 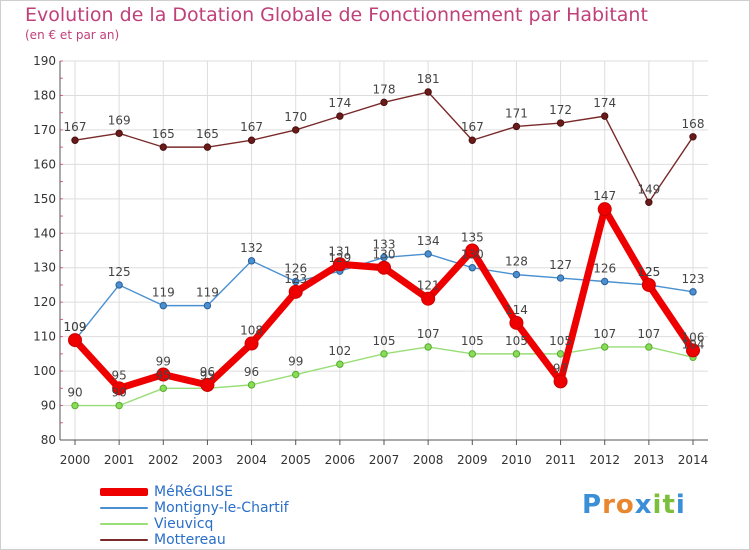 What do you see at coordinates (516, 262) in the screenshot?
I see `data-label-montigny-le-chartif: 128` at bounding box center [516, 262].